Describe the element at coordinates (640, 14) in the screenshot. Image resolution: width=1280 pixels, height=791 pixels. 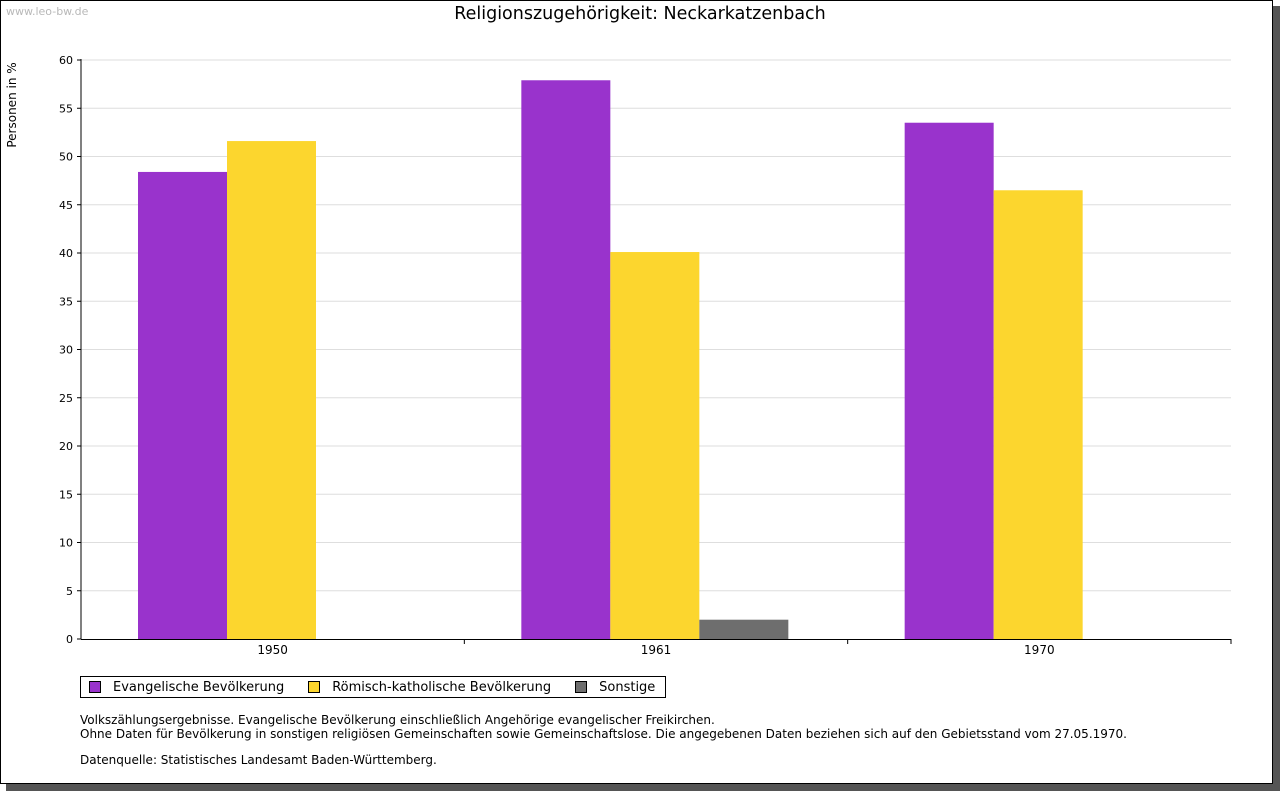
I see `chart-title: Religionszugehörigkeit: Neckarkatzenbach` at that location.